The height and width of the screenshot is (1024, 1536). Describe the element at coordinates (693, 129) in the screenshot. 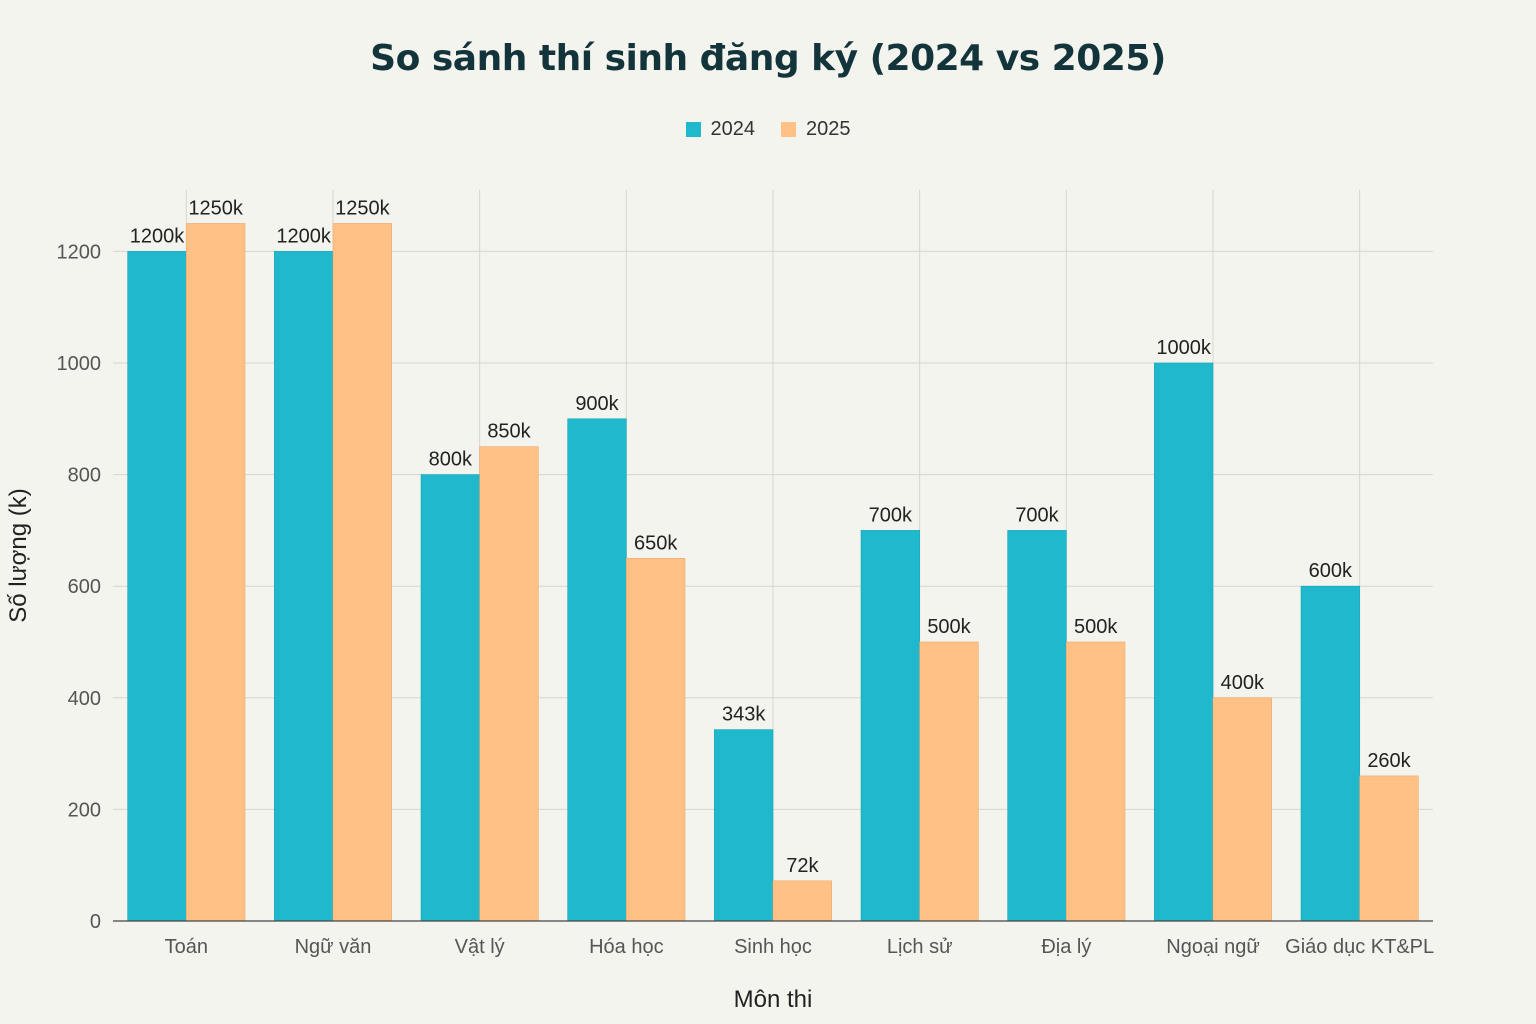

I see `legend-swatch-2024` at that location.